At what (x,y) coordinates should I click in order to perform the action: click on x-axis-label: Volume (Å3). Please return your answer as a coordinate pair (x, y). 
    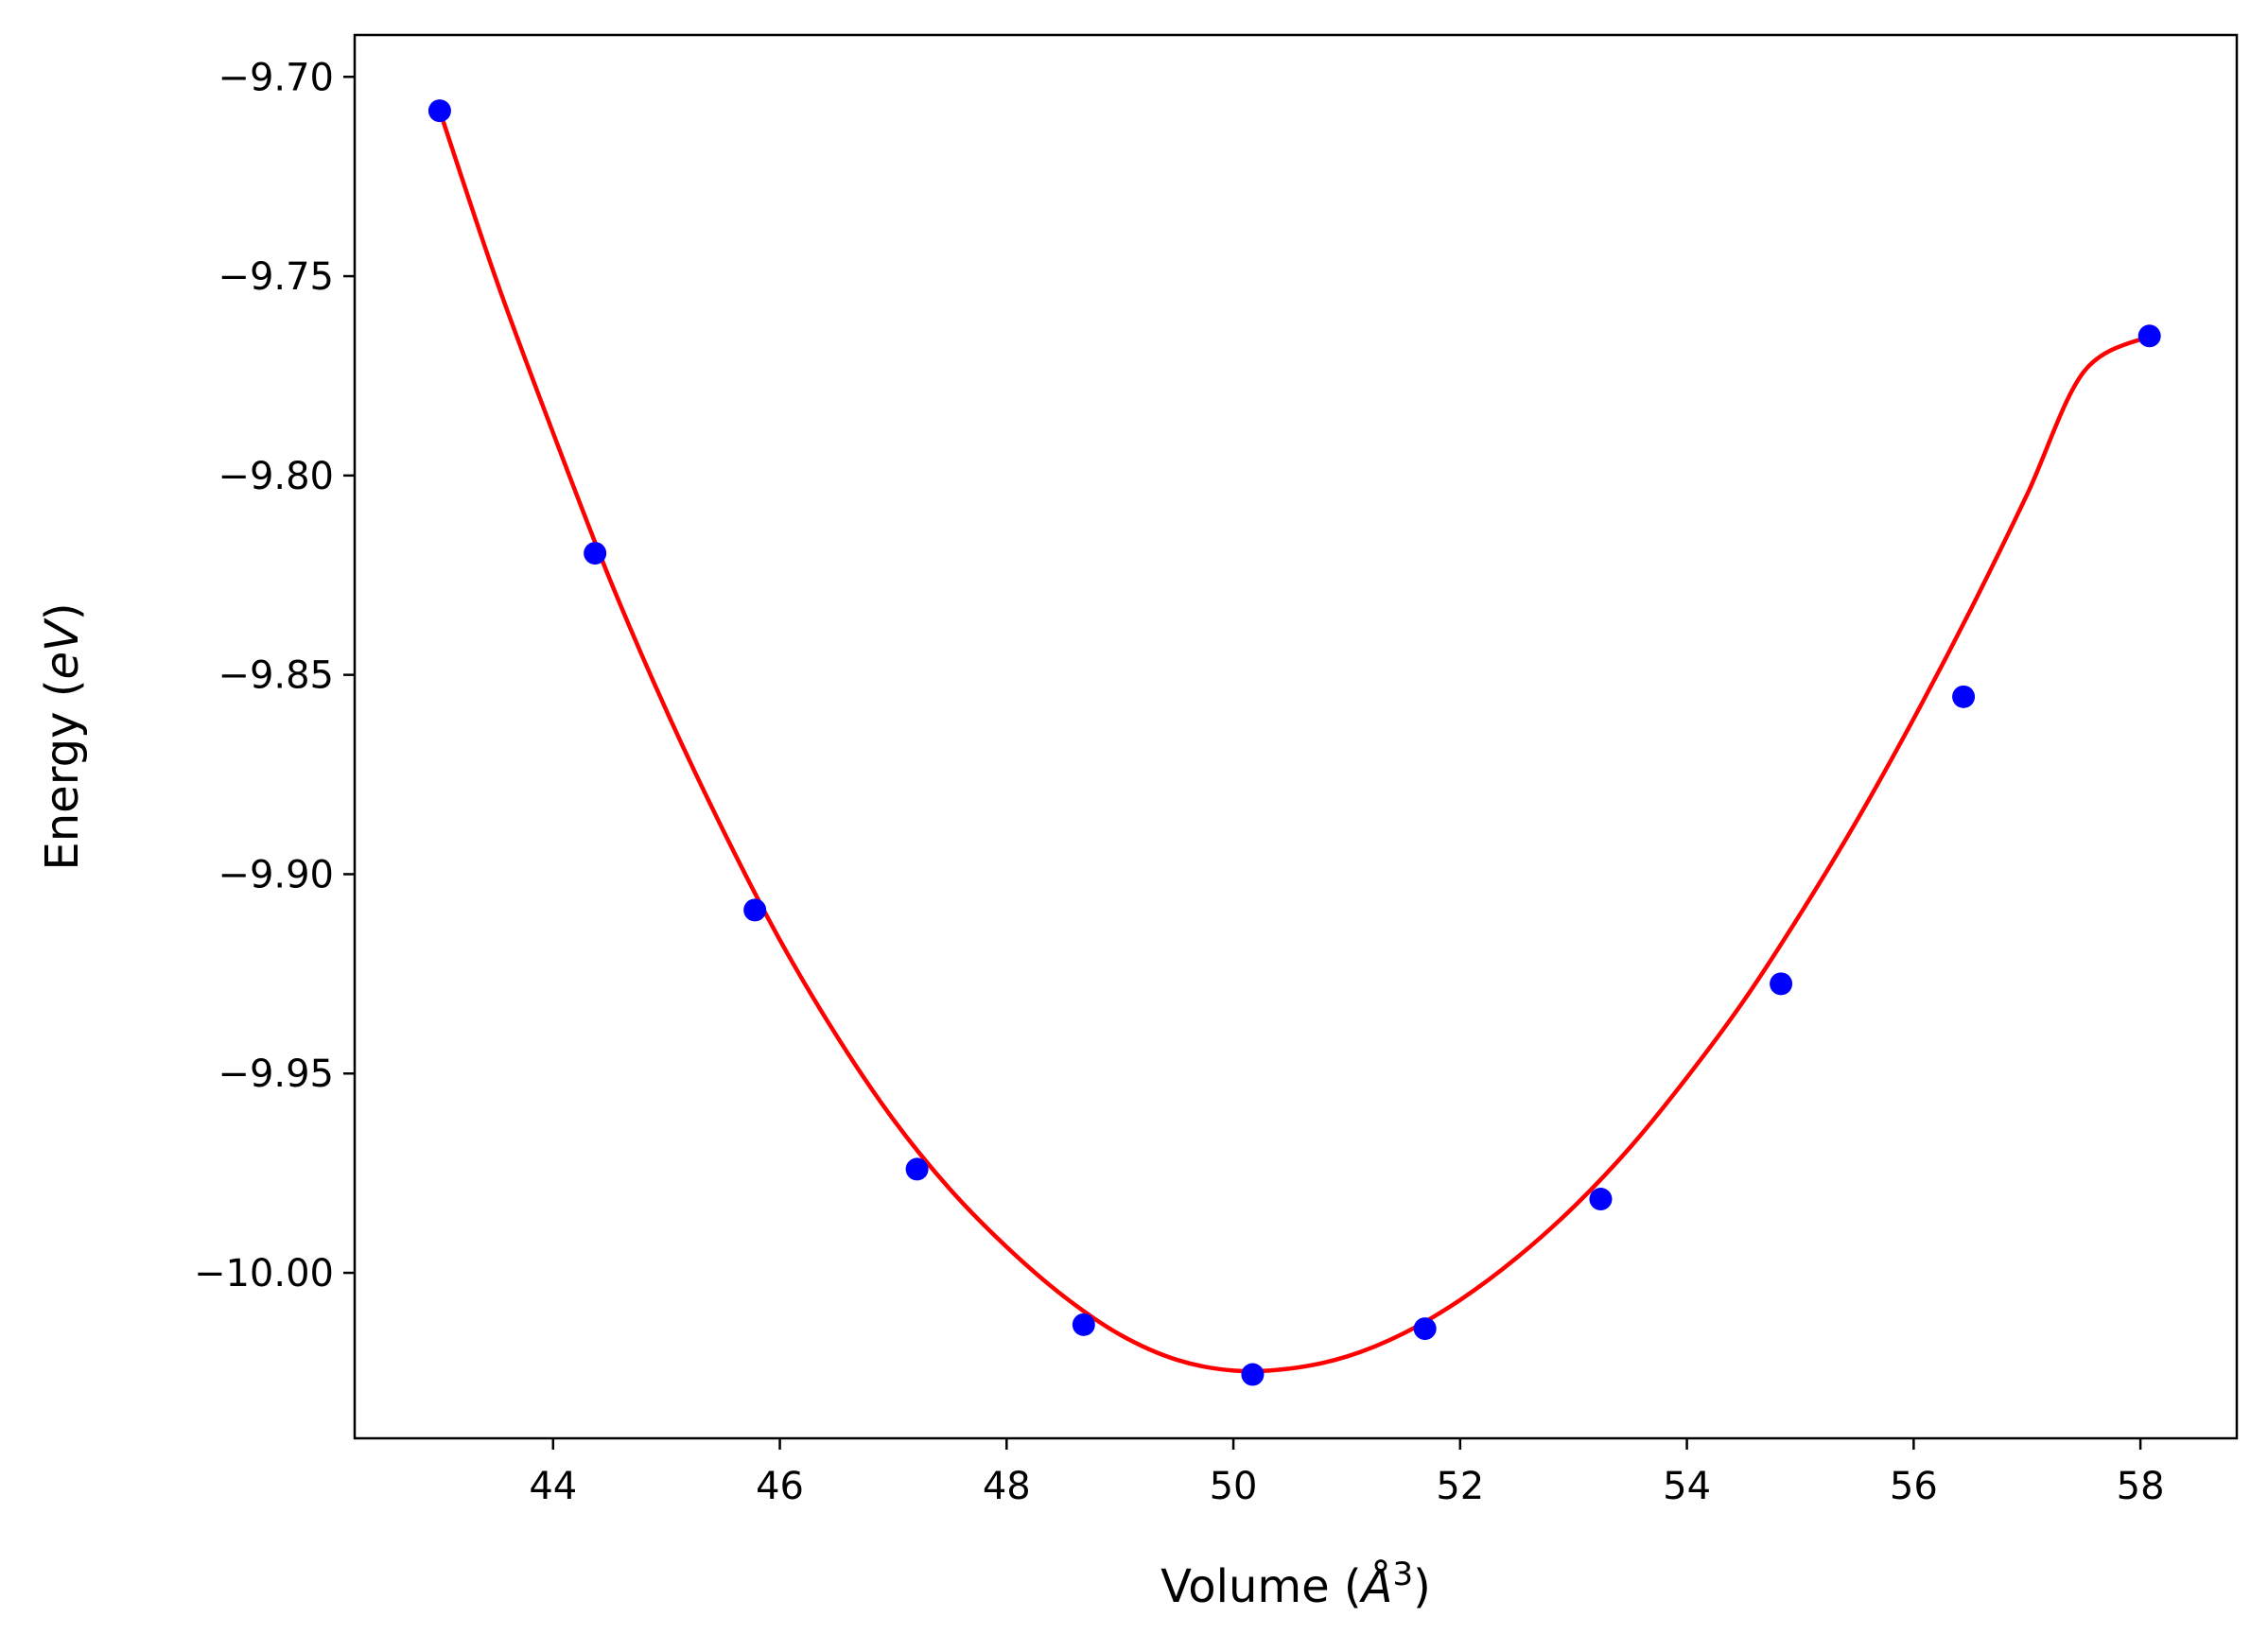
    Looking at the image, I should click on (1295, 1585).